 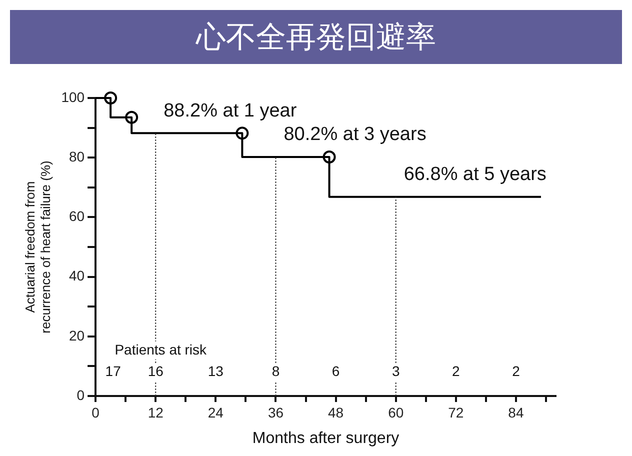 I want to click on x-tick-label: 12, so click(x=156, y=412).